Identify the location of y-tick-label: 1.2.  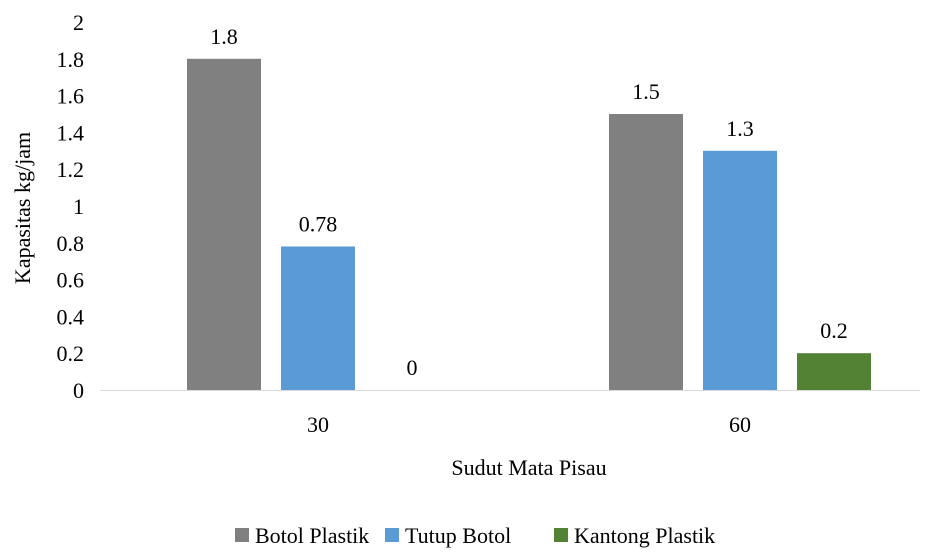
(71, 169).